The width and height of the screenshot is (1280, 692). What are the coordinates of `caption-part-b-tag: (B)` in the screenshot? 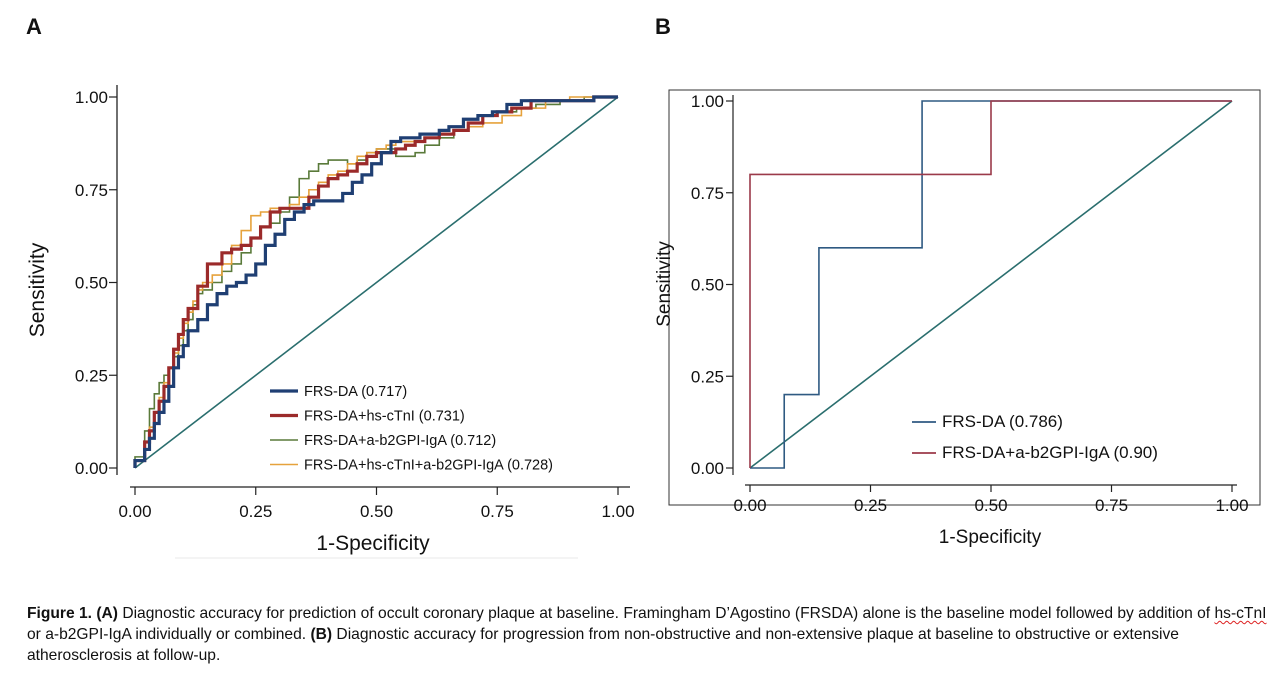 It's located at (321, 634).